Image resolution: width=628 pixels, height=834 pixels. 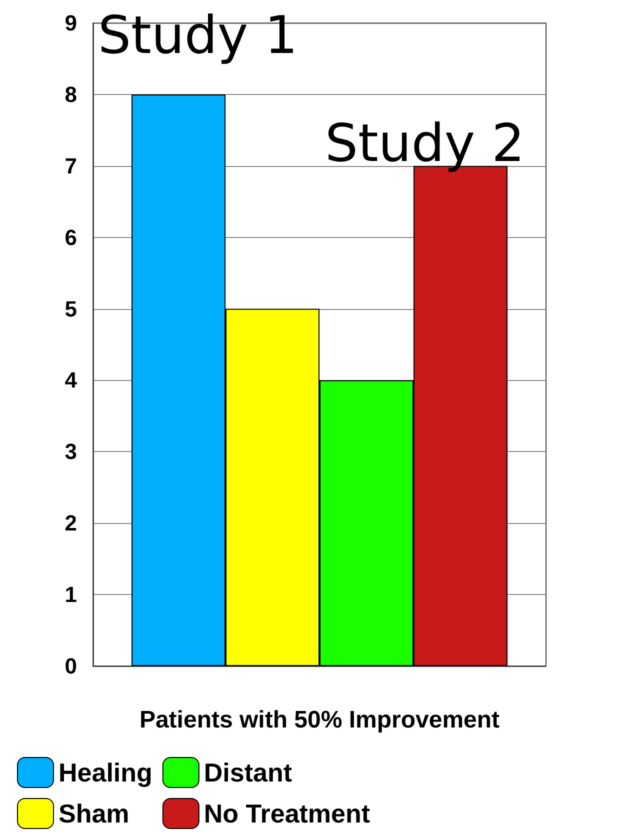 I want to click on legend-label: Distant, so click(x=248, y=773).